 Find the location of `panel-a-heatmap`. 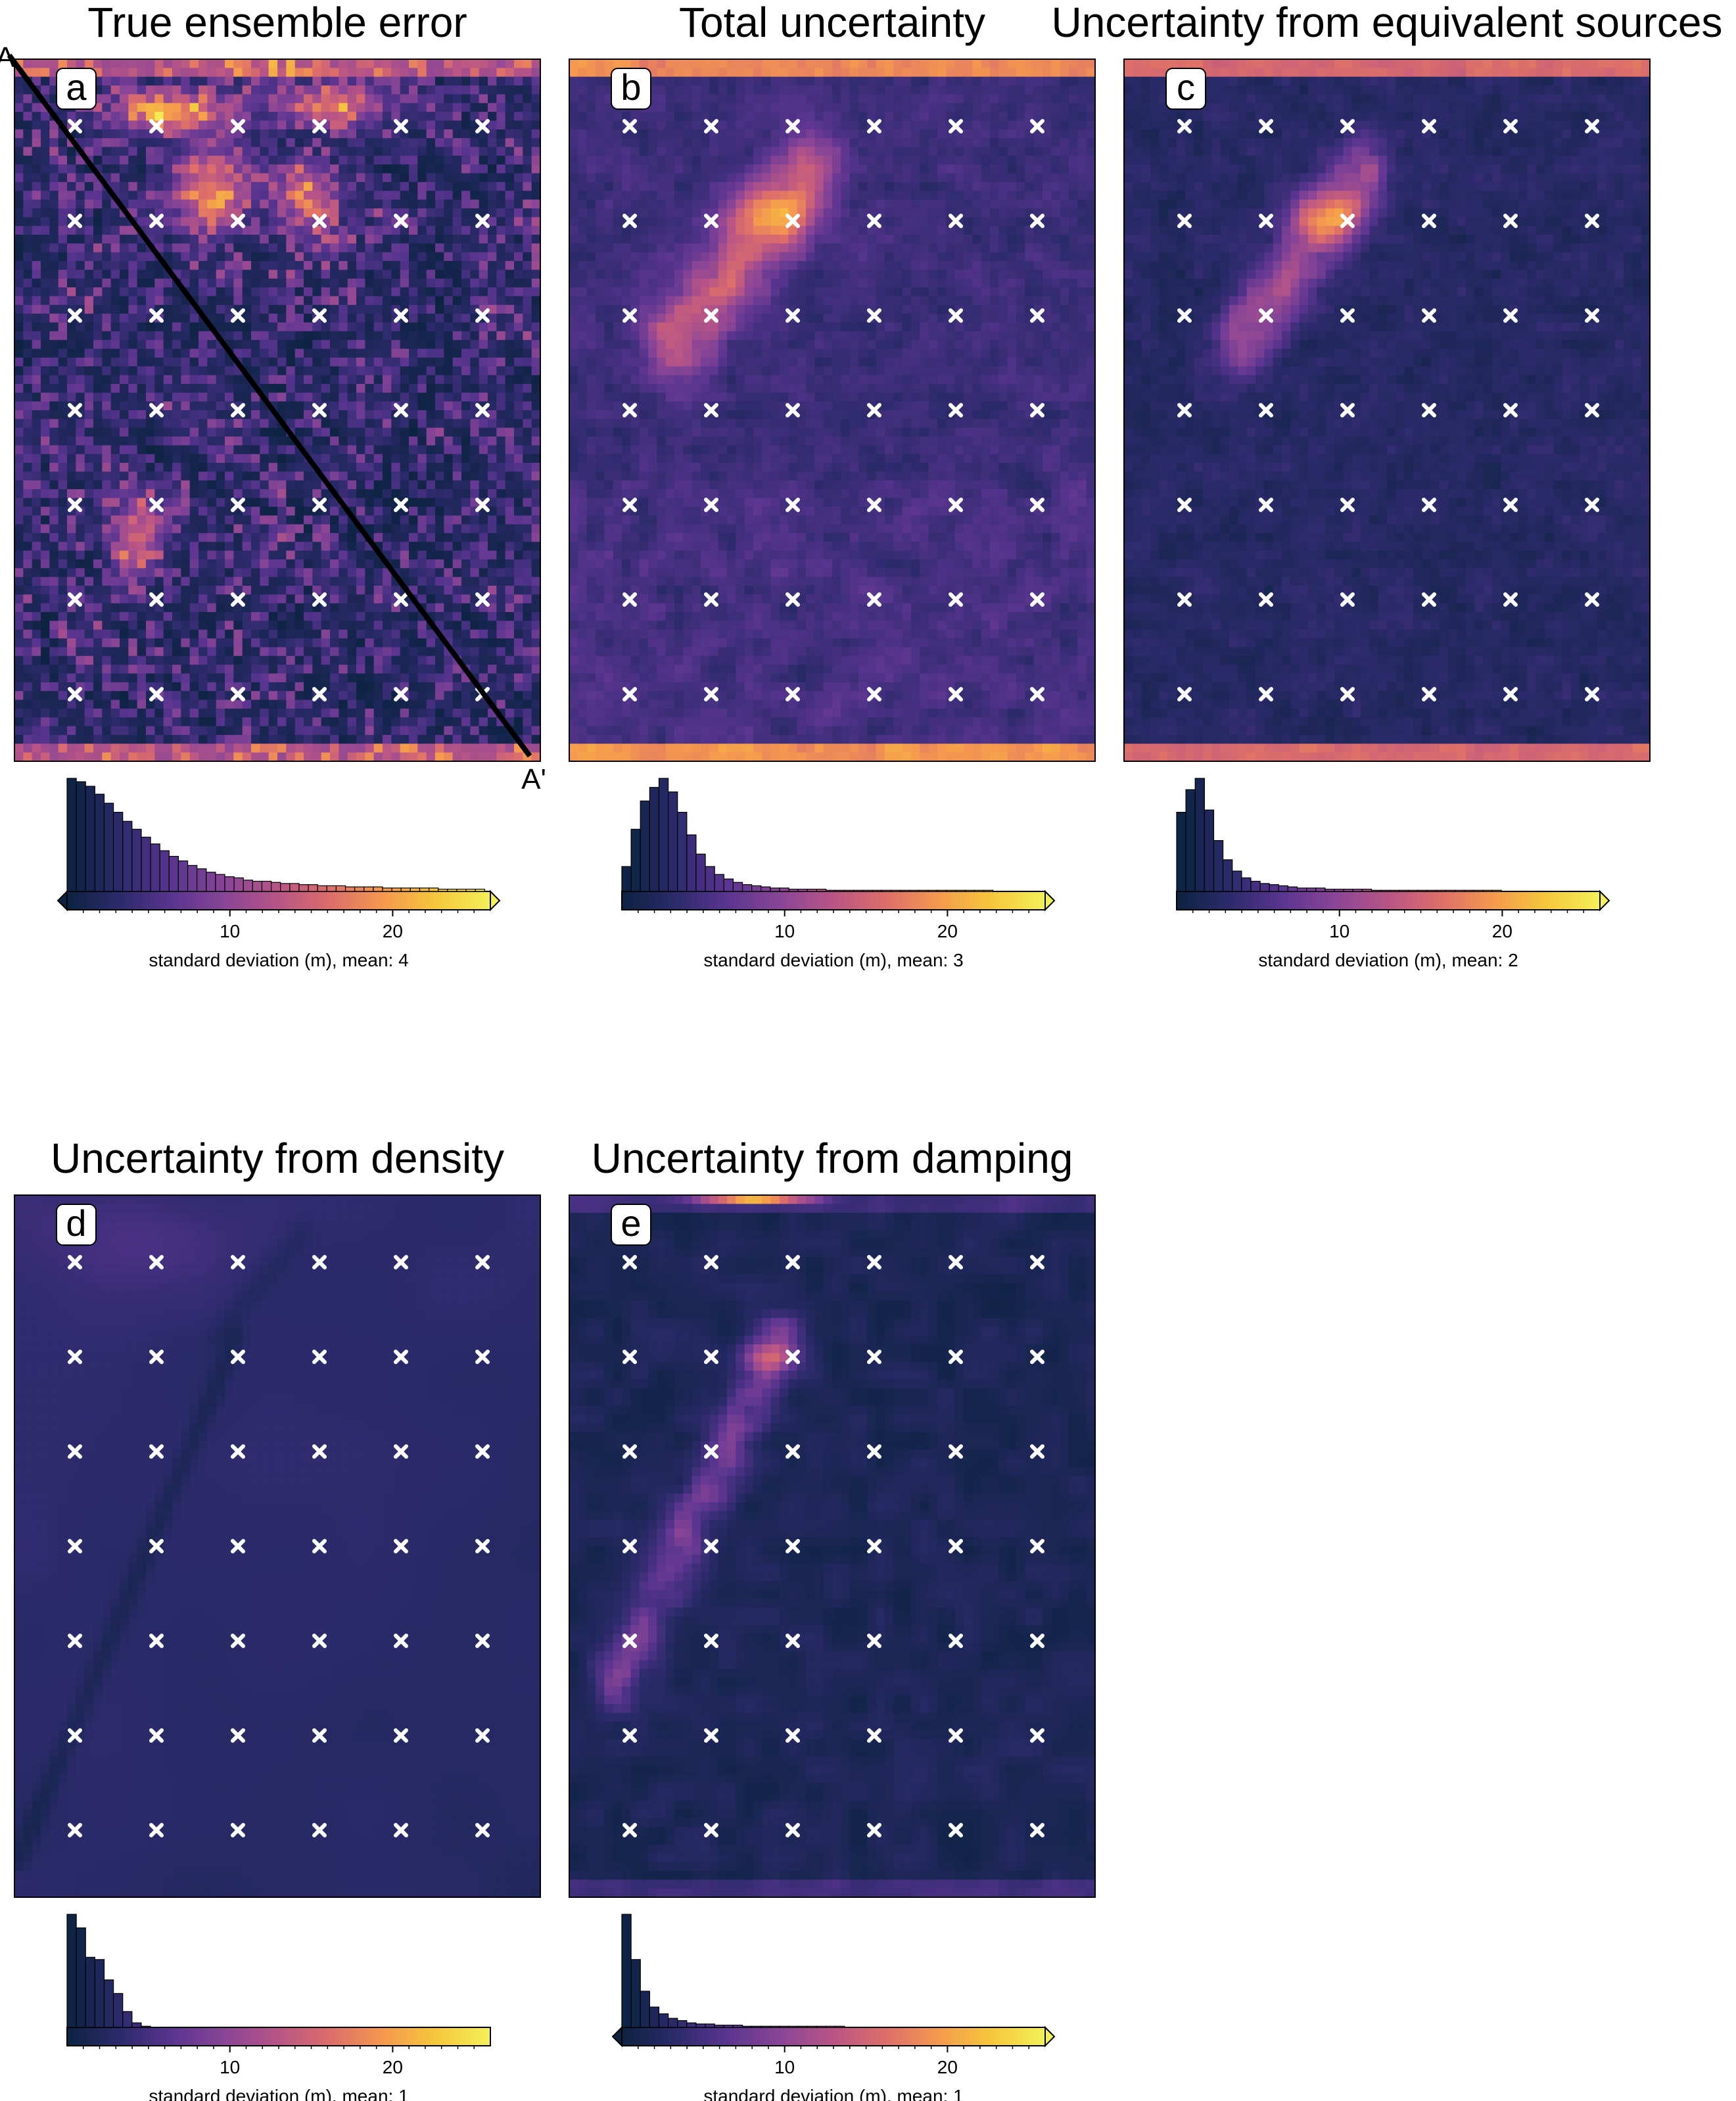

panel-a-heatmap is located at coordinates (278, 411).